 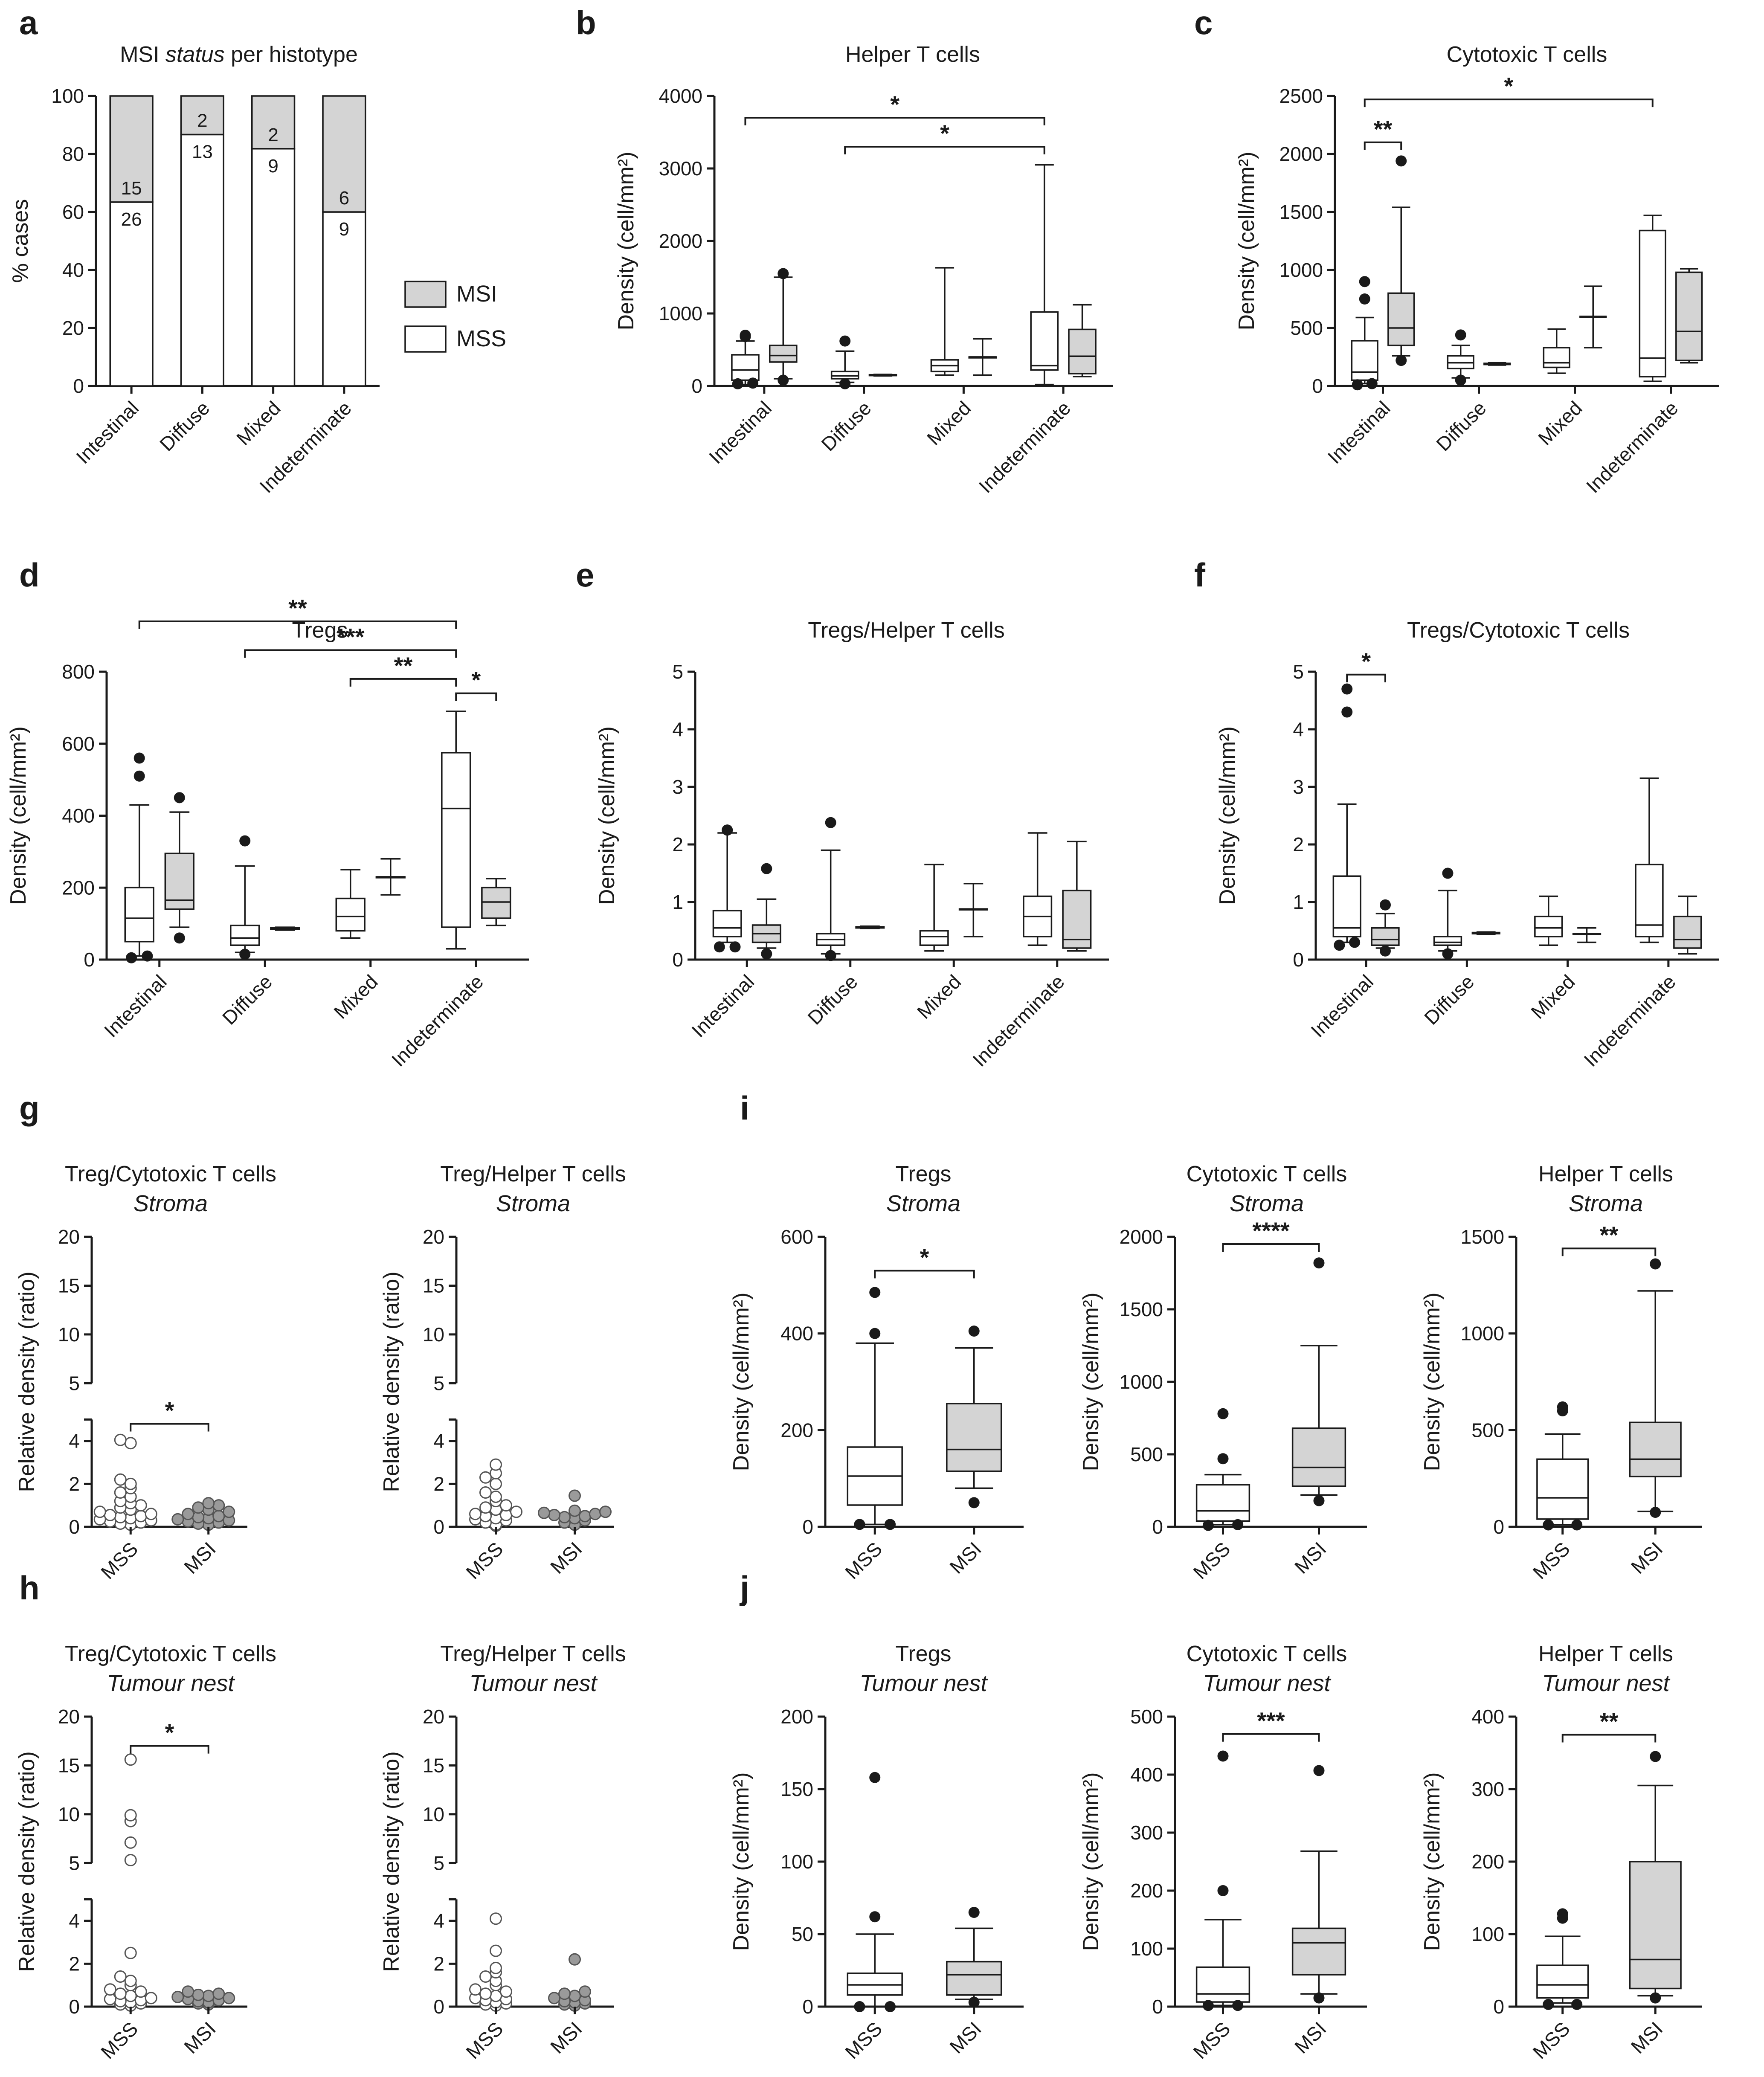 What do you see at coordinates (1301, 212) in the screenshot?
I see `y-tick-label: 1500` at bounding box center [1301, 212].